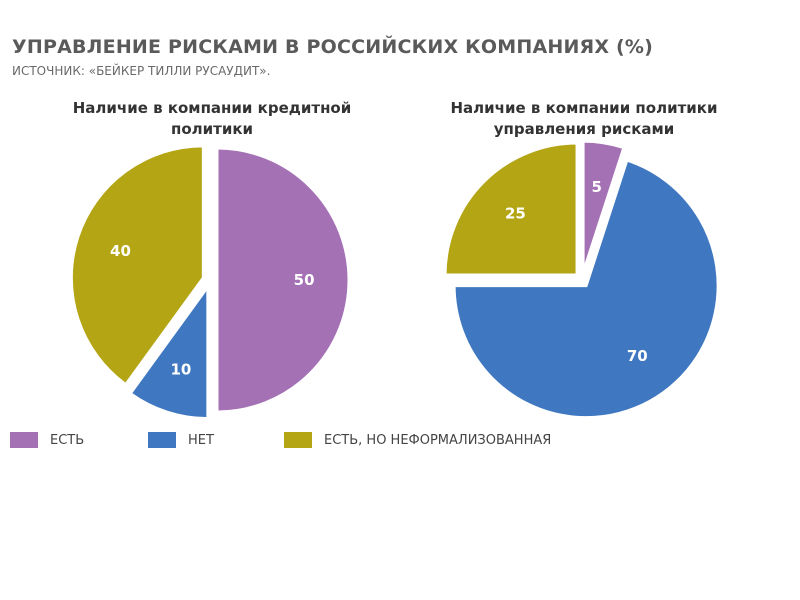  What do you see at coordinates (180, 370) in the screenshot?
I see `pie-credit-label-net: 10` at bounding box center [180, 370].